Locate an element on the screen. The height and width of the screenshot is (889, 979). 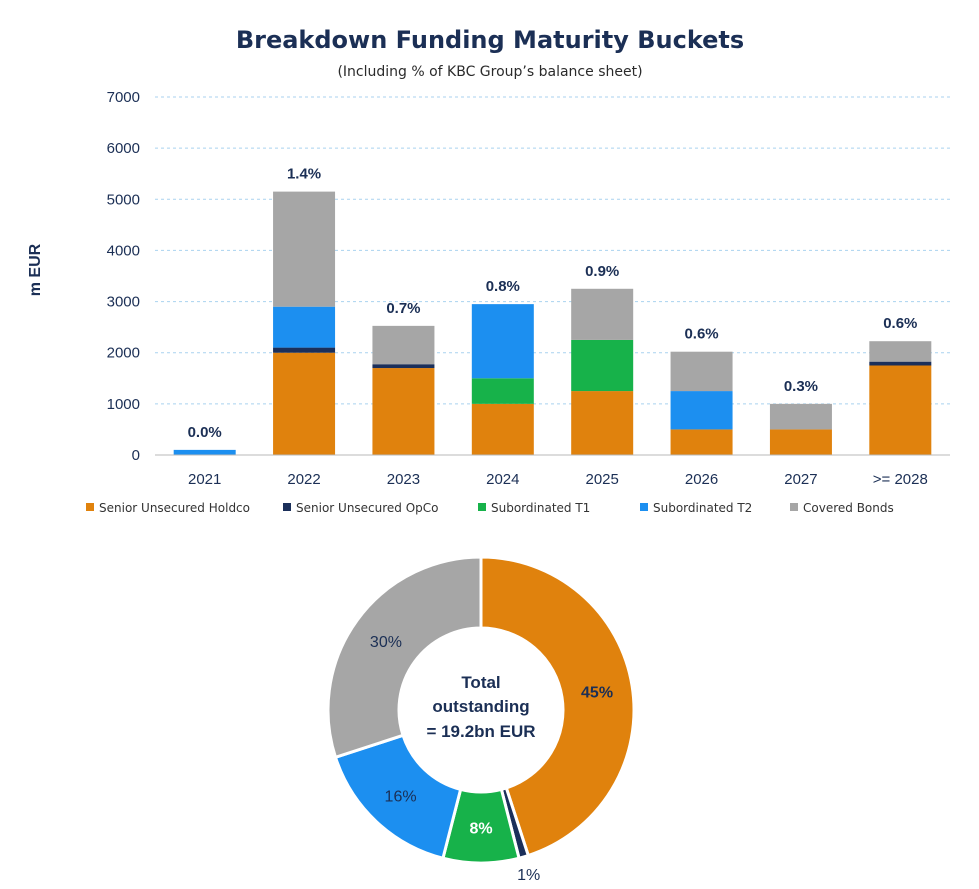
x-tick-label: 2021 is located at coordinates (204, 479).